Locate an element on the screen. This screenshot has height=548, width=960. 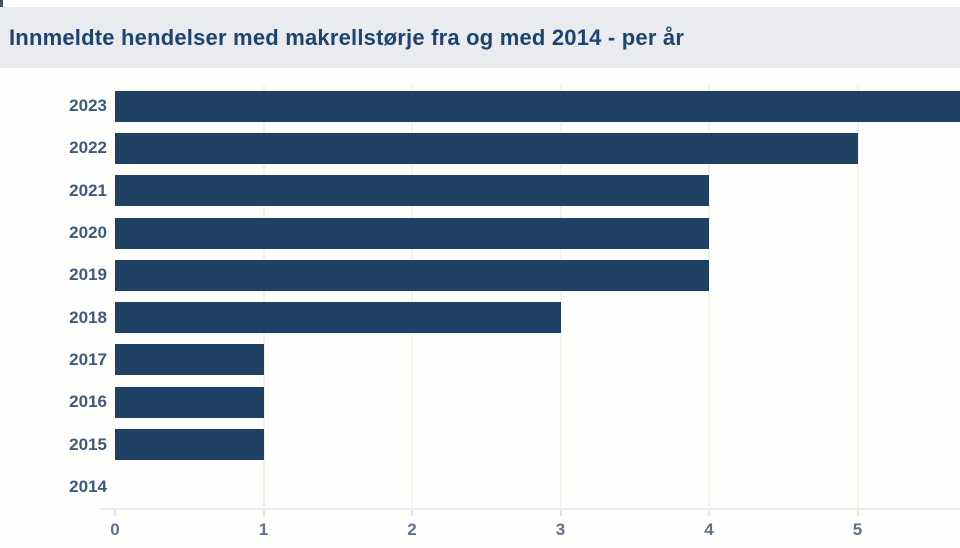
y-label-row: 2017 is located at coordinates (53, 360).